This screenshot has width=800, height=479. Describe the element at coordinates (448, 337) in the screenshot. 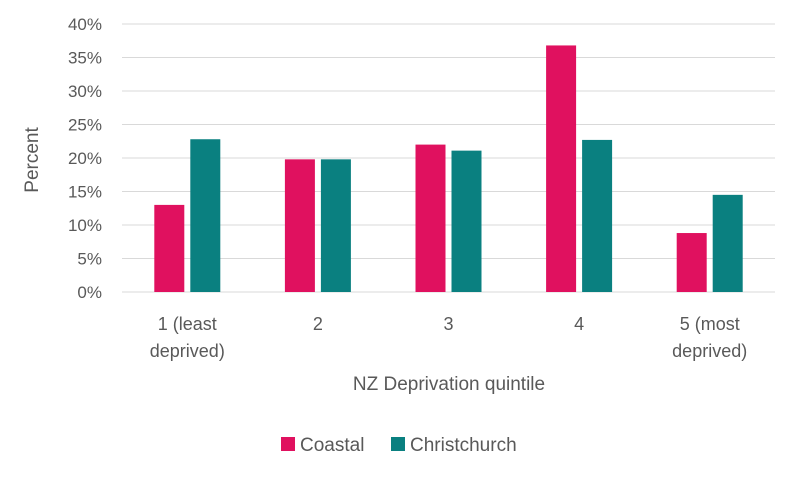

I see `x-axis-categories: 1 (least deprived) 2 3 4 5 (most deprived)` at that location.